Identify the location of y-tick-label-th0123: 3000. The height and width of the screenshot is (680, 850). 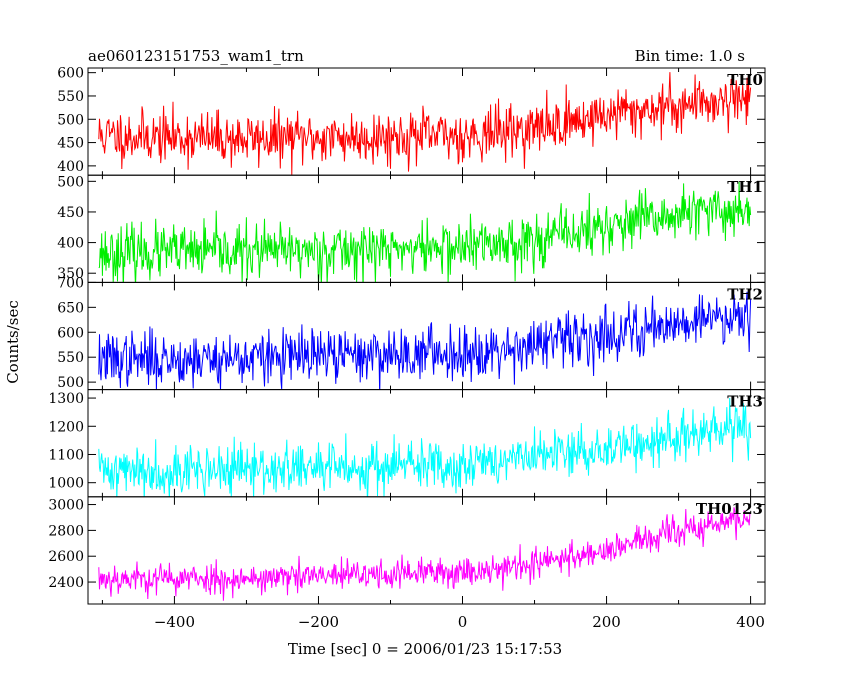
(66, 506).